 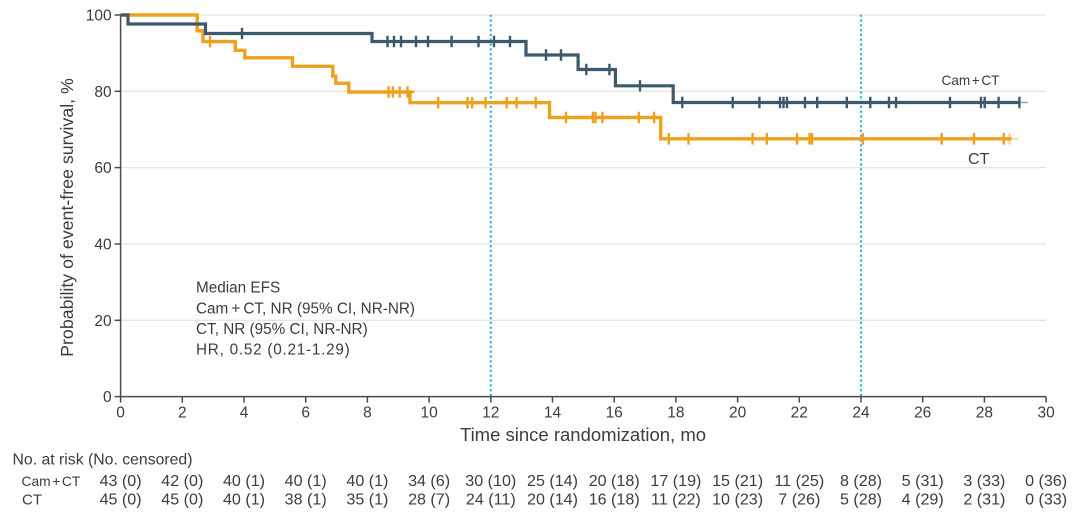 I want to click on svg-text: 43 (0), so click(x=121, y=481).